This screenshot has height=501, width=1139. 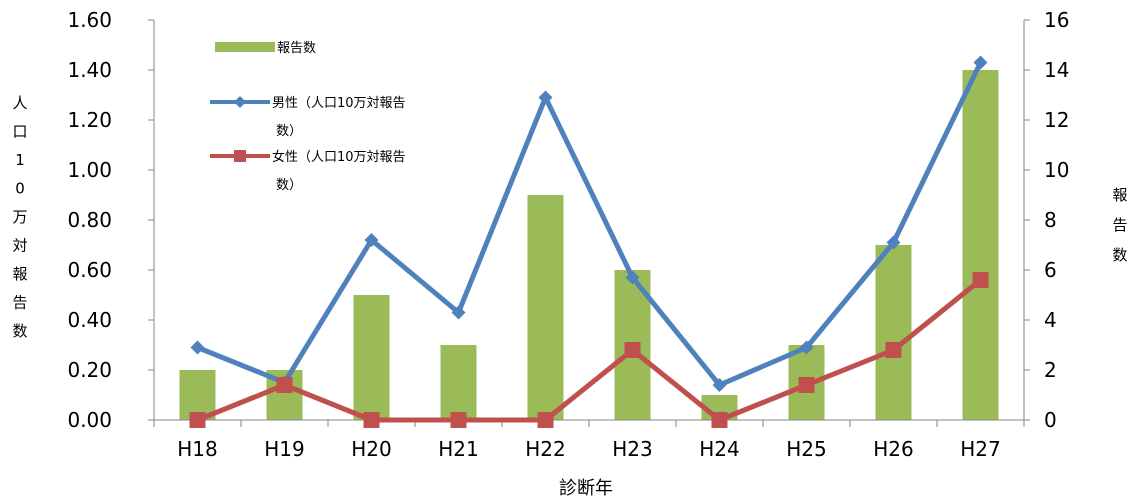 What do you see at coordinates (371, 357) in the screenshot?
I see `bar-H20` at bounding box center [371, 357].